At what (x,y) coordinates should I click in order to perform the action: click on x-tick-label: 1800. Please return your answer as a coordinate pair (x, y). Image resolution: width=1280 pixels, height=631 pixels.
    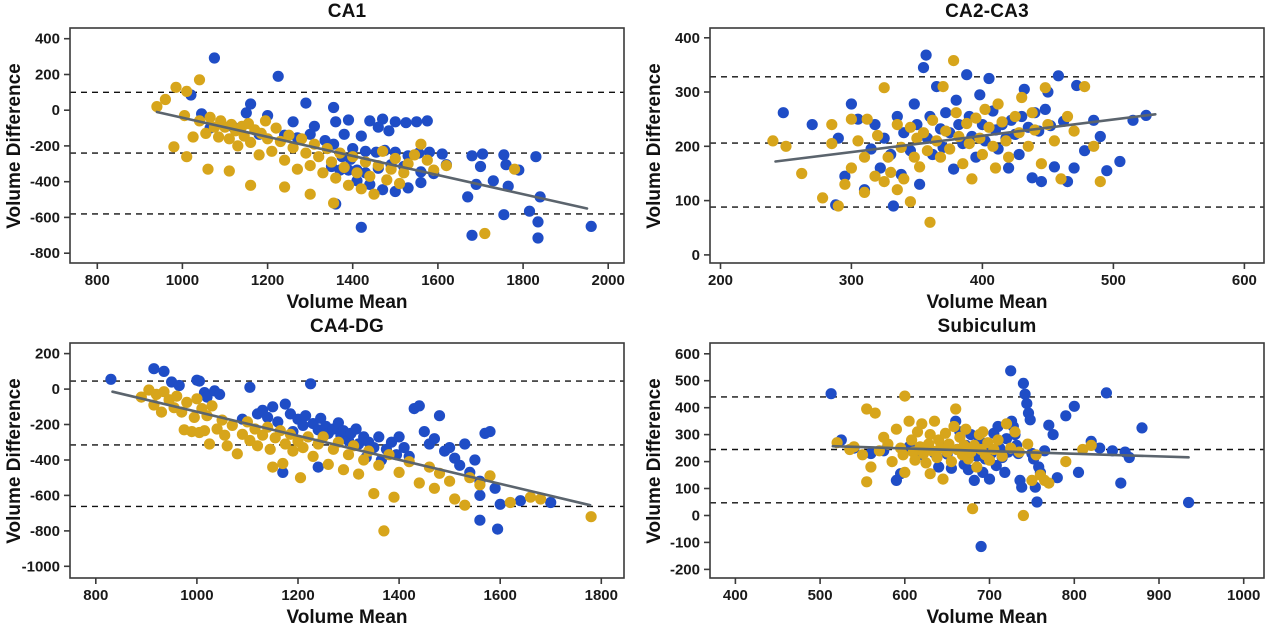
    Looking at the image, I should click on (601, 595).